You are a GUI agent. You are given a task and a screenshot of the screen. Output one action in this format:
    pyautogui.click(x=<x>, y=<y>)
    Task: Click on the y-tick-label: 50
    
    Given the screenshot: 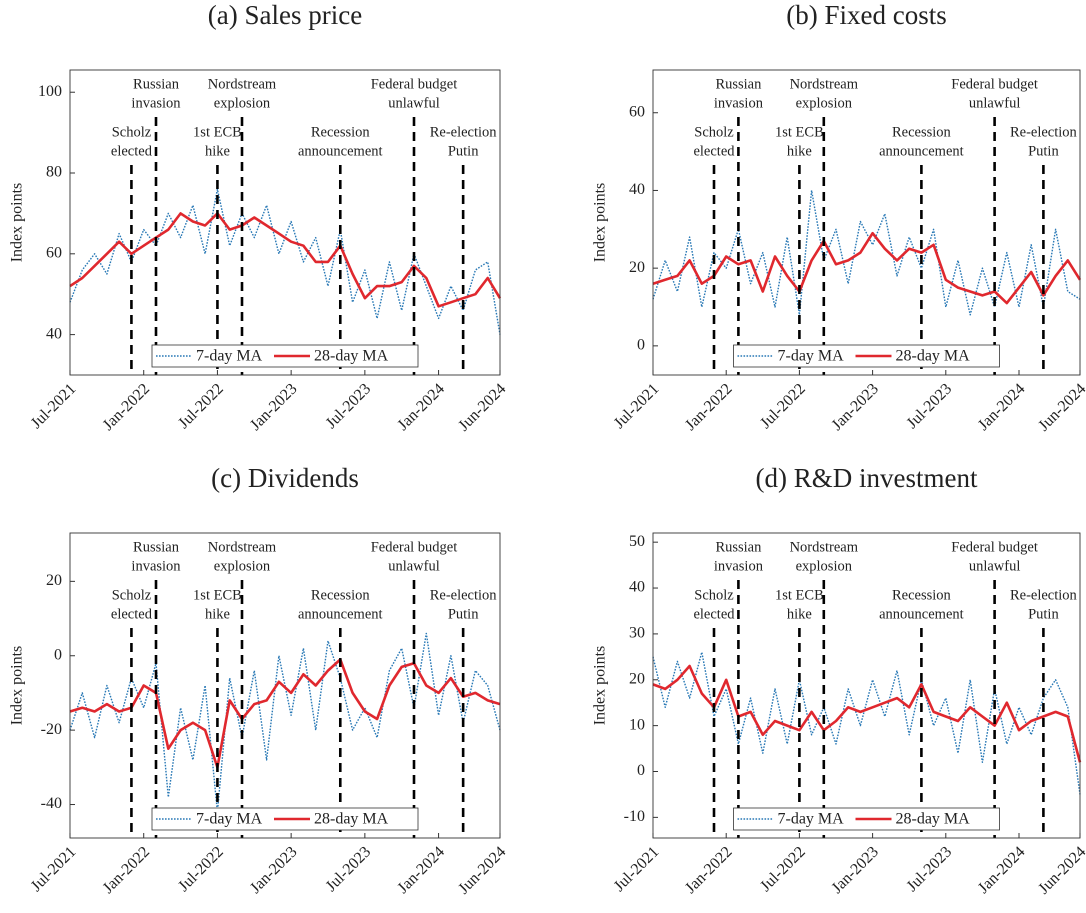 What is the action you would take?
    pyautogui.click(x=637, y=541)
    